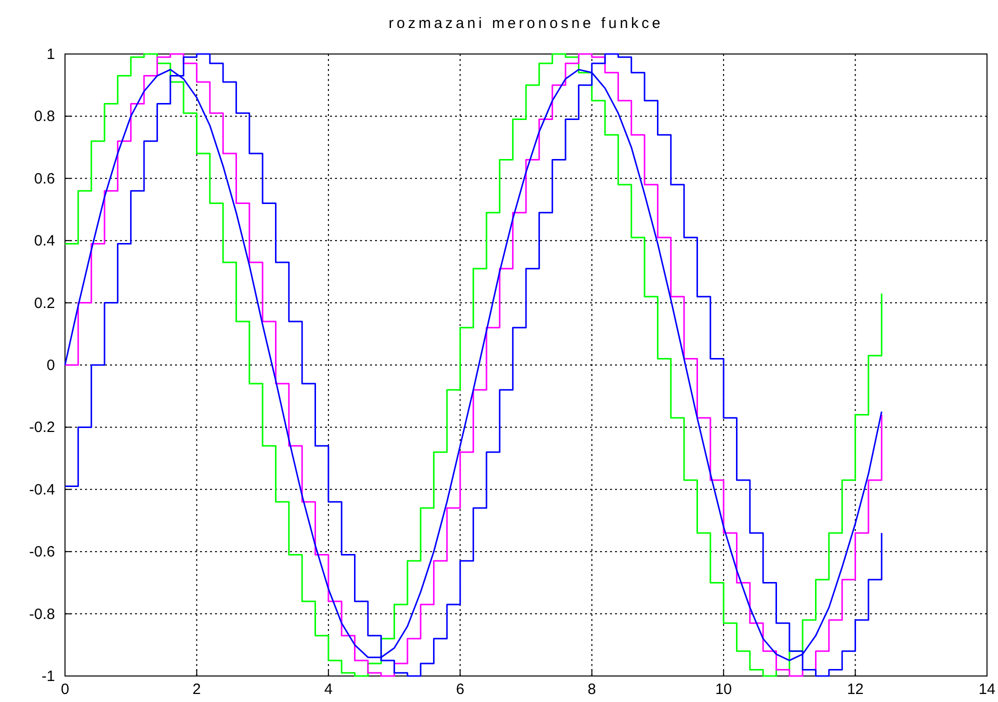 This screenshot has height=702, width=998. What do you see at coordinates (44, 179) in the screenshot?
I see `y-tick-label: 0.6` at bounding box center [44, 179].